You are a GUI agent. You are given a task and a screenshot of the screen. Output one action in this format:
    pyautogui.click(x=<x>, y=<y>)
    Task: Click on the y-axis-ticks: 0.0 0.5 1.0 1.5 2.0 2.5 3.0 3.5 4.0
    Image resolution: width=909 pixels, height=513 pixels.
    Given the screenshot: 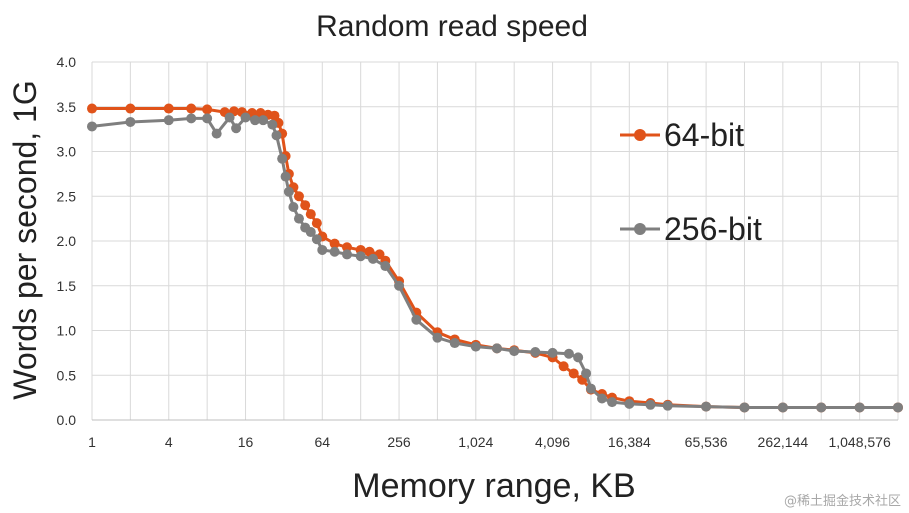 What is the action you would take?
    pyautogui.click(x=67, y=241)
    